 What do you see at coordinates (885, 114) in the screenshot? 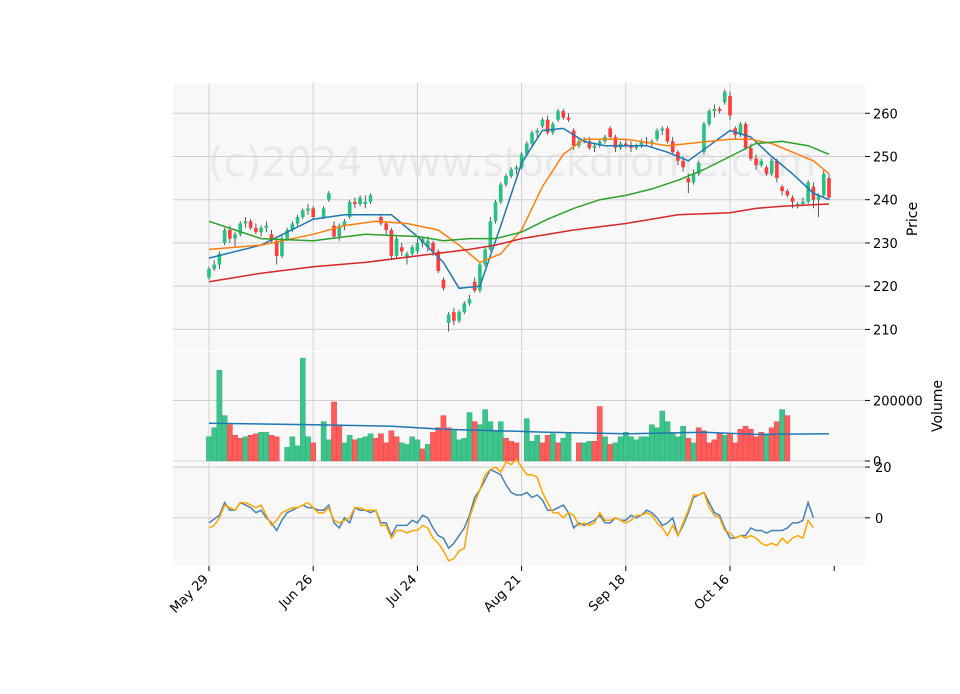
I see `price-tick-label: 260` at bounding box center [885, 114].